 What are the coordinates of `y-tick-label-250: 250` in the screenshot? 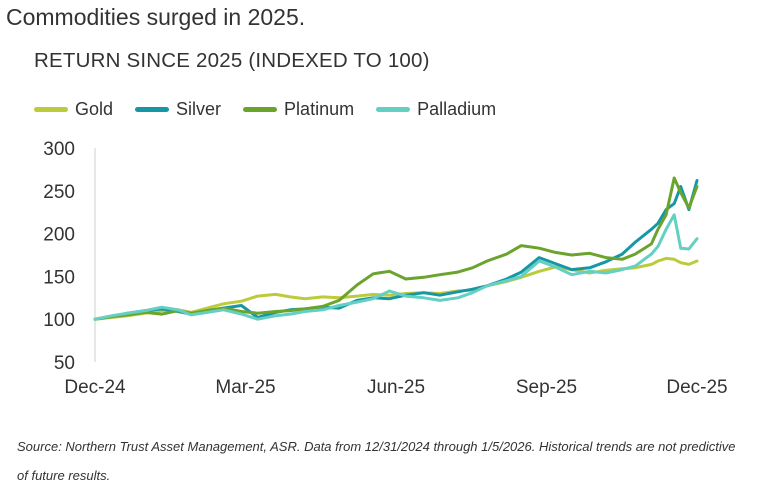 It's located at (59, 192).